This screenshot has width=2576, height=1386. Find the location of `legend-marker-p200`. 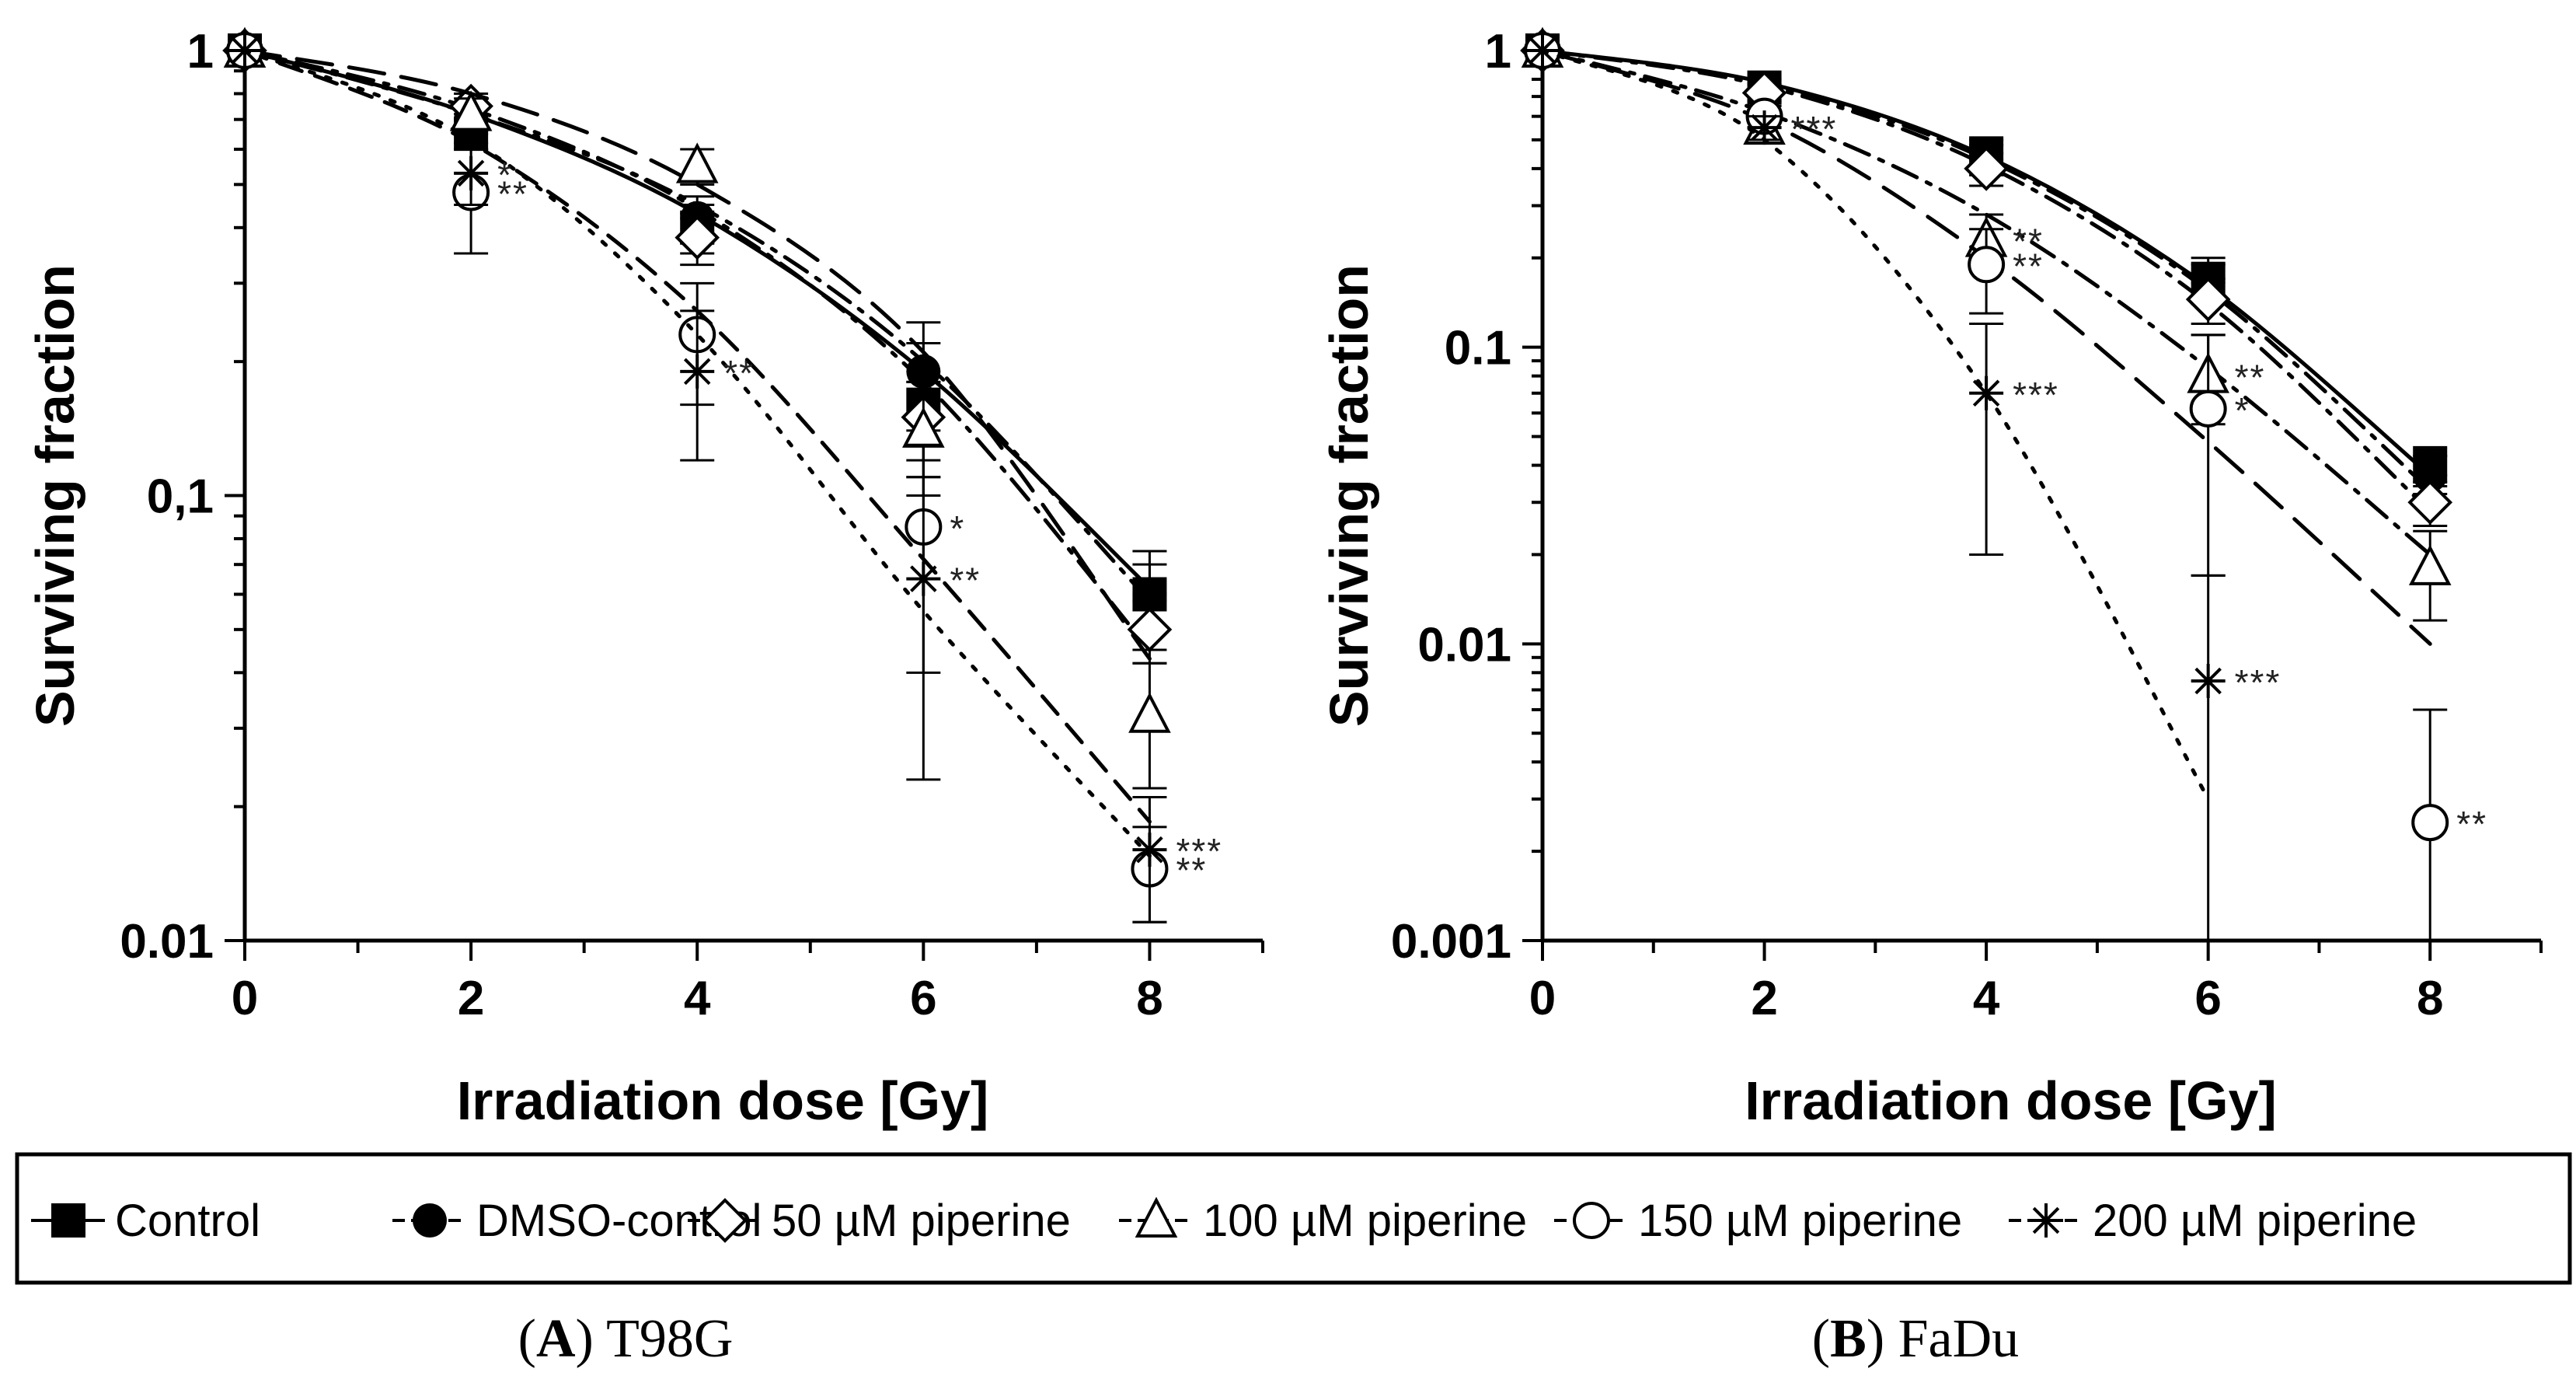

legend-marker-p200 is located at coordinates (2046, 1220).